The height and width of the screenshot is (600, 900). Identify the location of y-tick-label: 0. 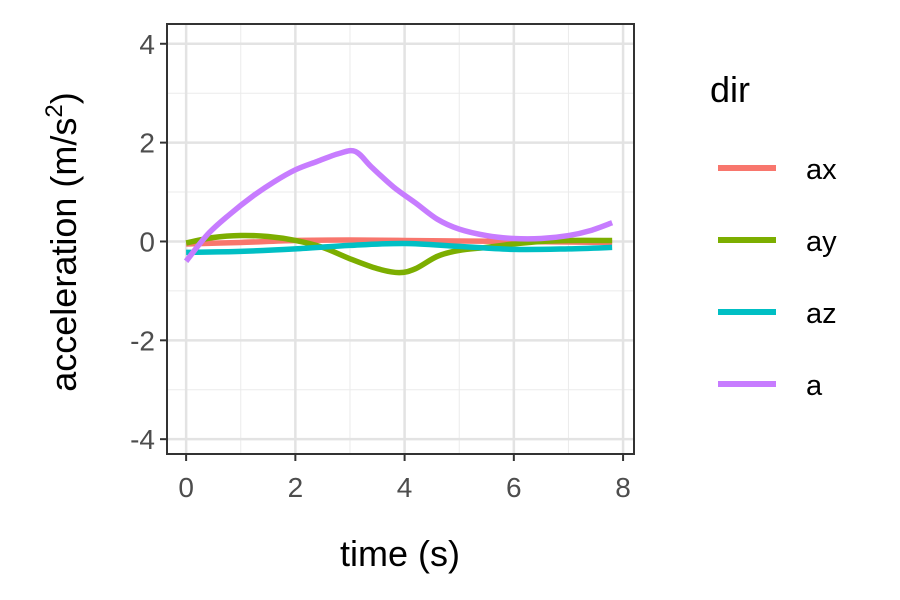
(147, 241).